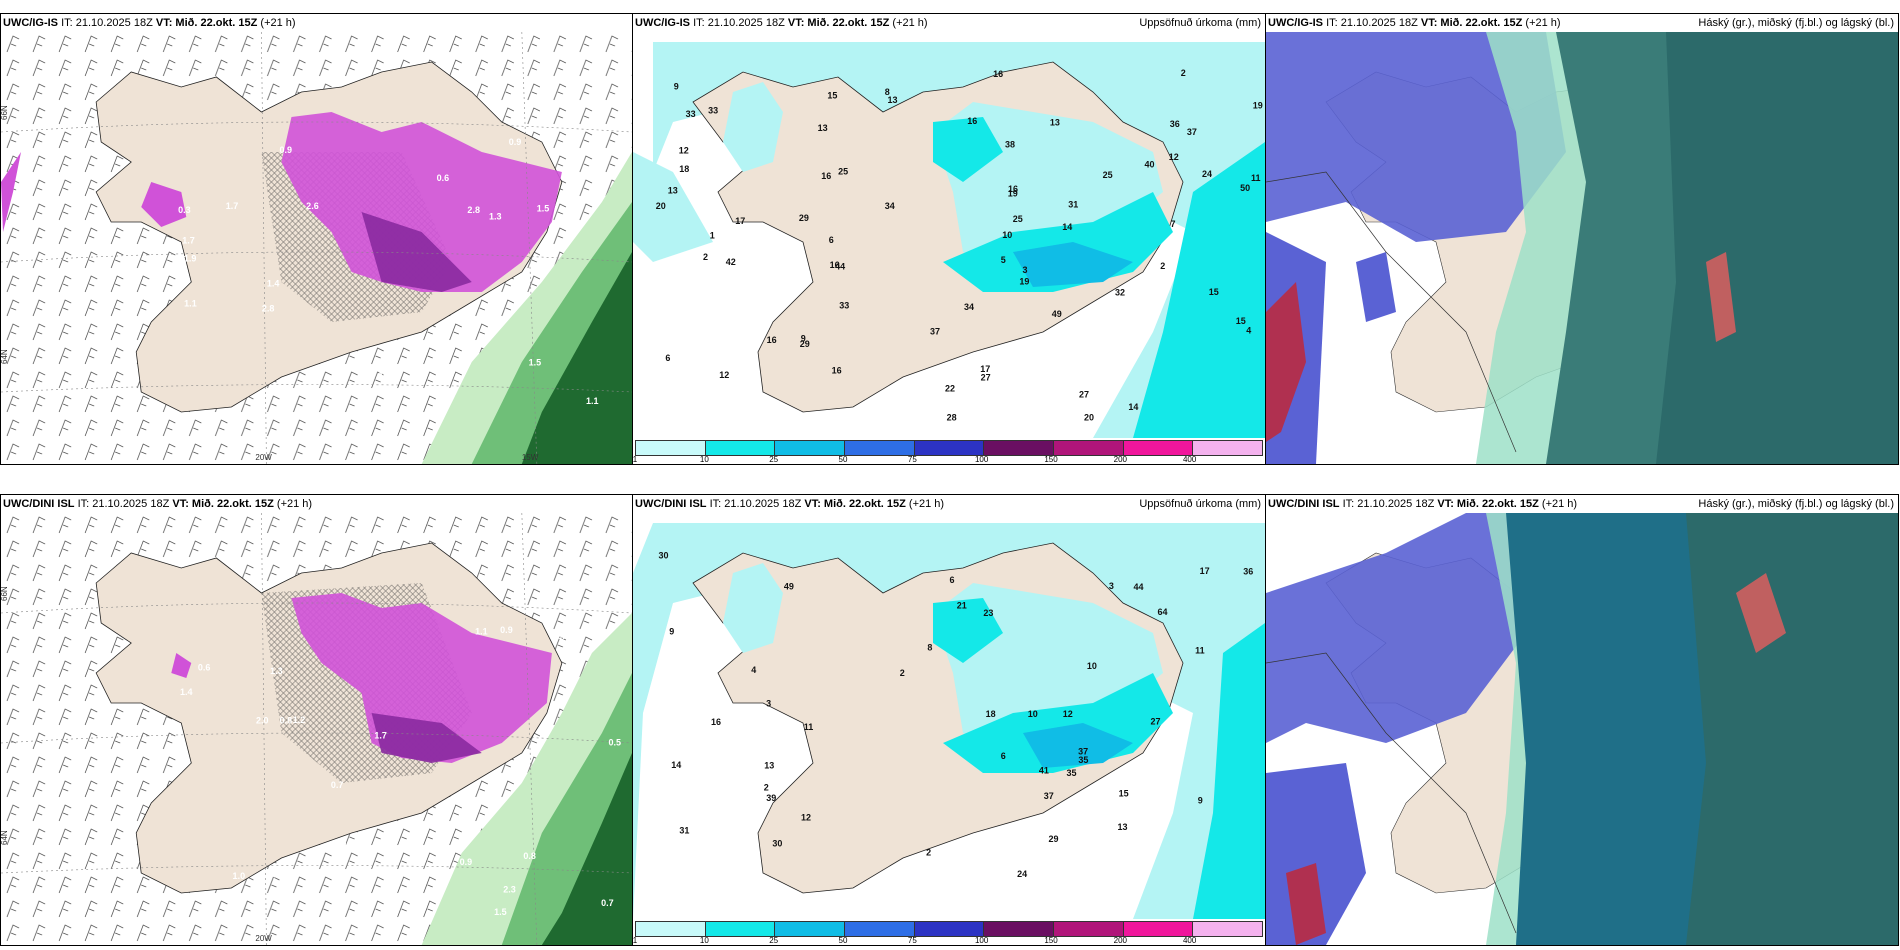 This screenshot has height=950, width=1900. What do you see at coordinates (1207, 174) in the screenshot?
I see `map-value-label: 24` at bounding box center [1207, 174].